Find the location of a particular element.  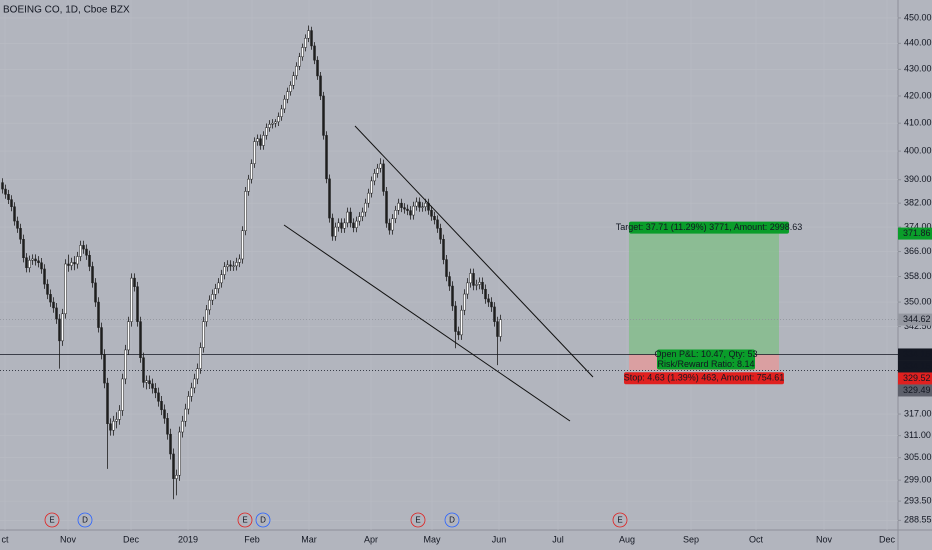

x-tick-label: Oct is located at coordinates (756, 539).